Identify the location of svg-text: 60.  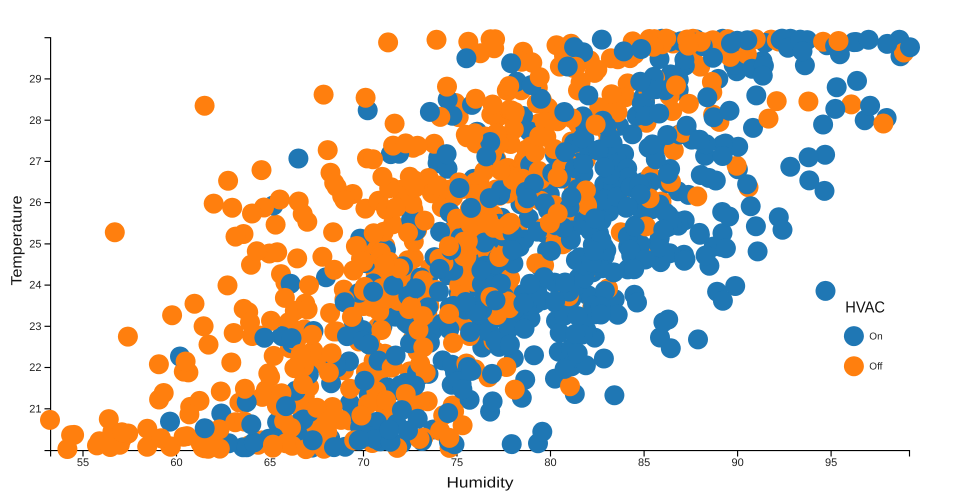
(176, 463).